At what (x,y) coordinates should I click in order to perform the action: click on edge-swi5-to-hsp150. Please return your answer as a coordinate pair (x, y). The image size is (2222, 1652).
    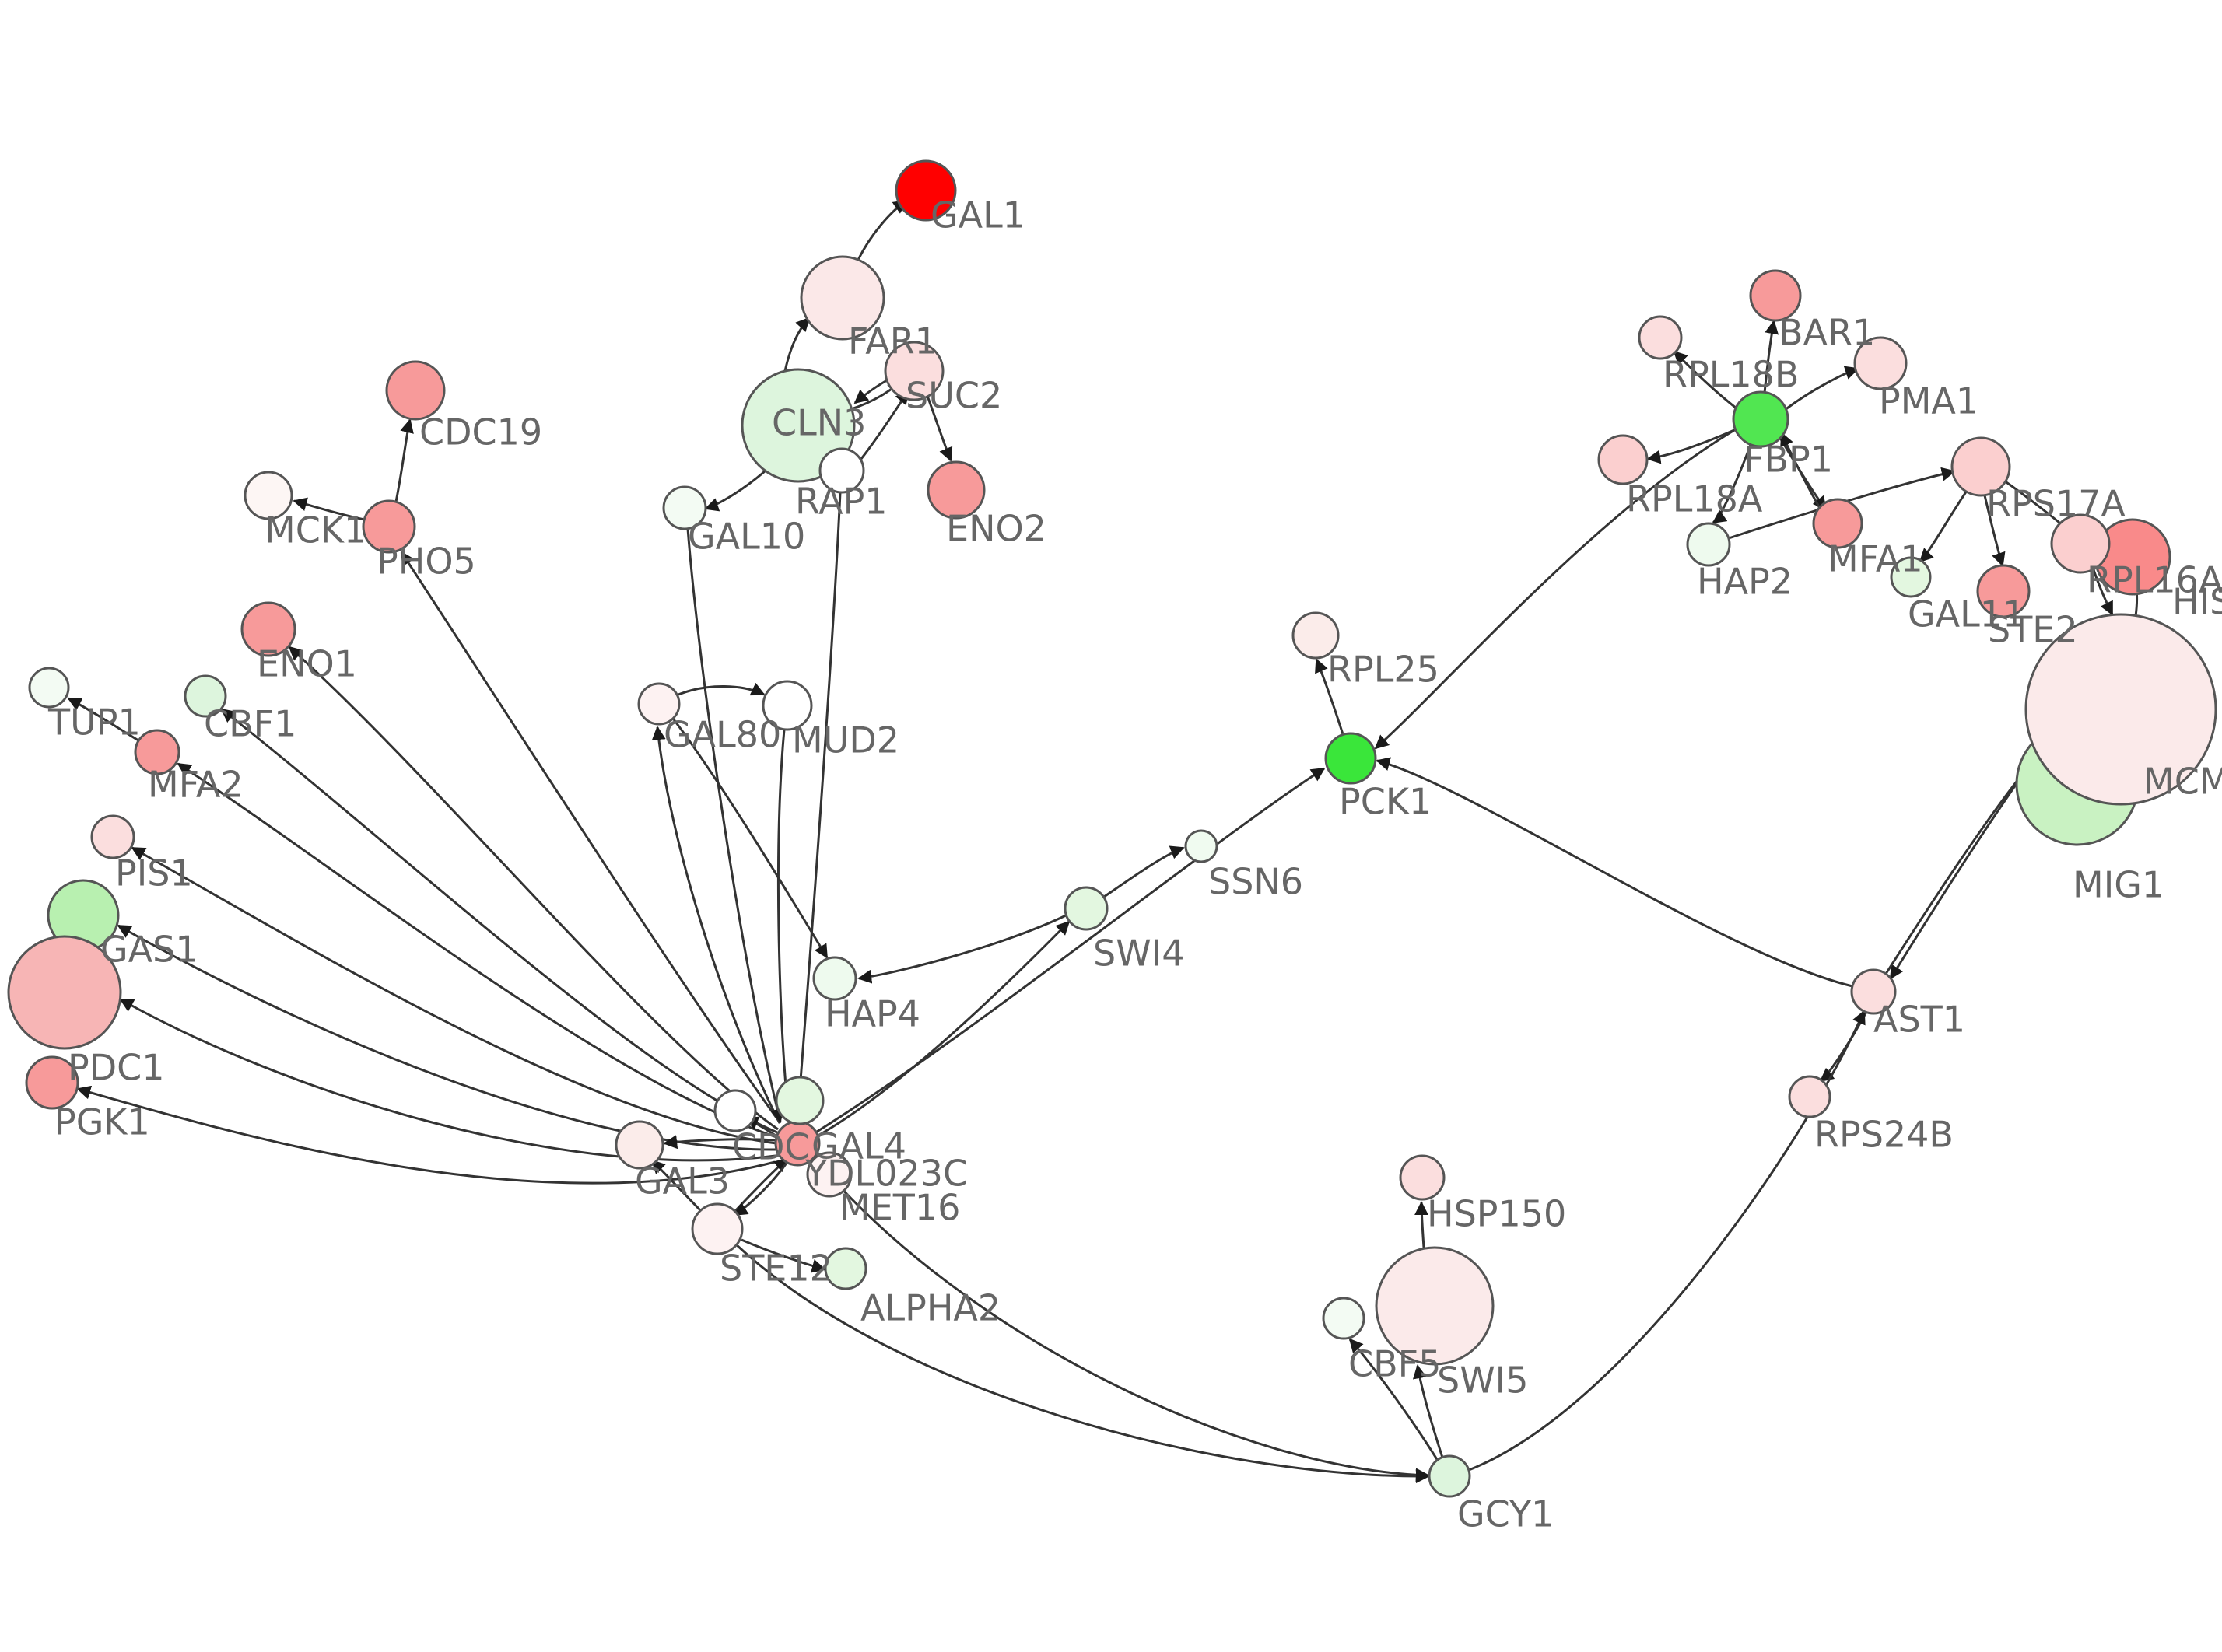
    Looking at the image, I should click on (1421, 1224).